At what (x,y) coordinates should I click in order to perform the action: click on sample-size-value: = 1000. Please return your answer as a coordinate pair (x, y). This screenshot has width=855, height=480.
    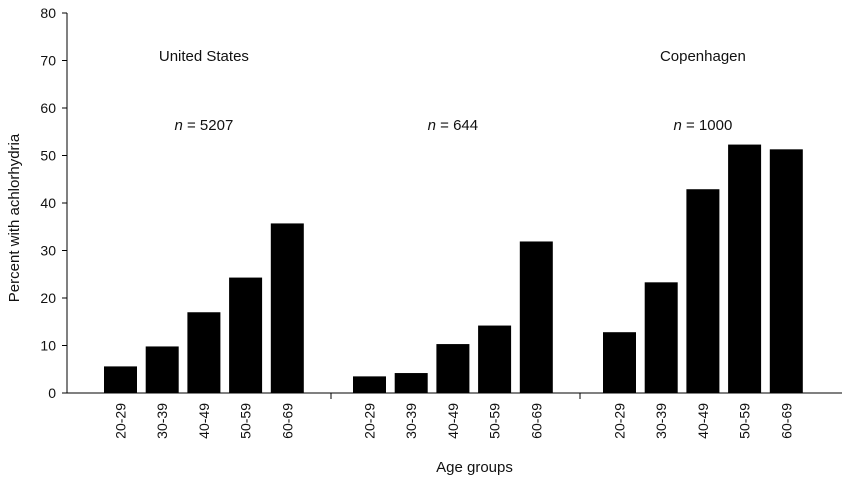
    Looking at the image, I should click on (707, 125).